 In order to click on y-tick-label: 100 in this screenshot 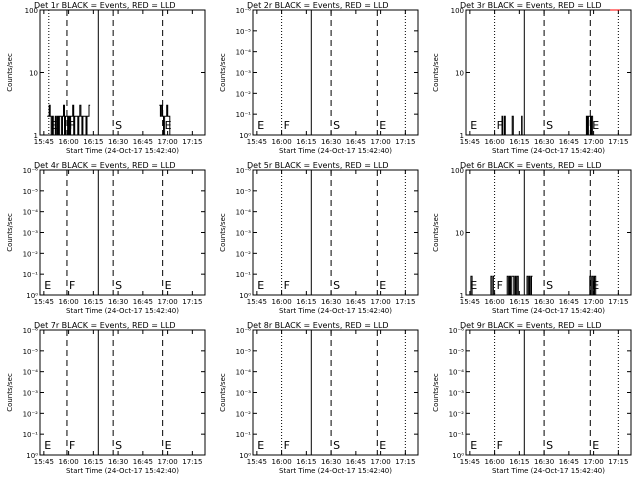, I will do `click(457, 11)`.